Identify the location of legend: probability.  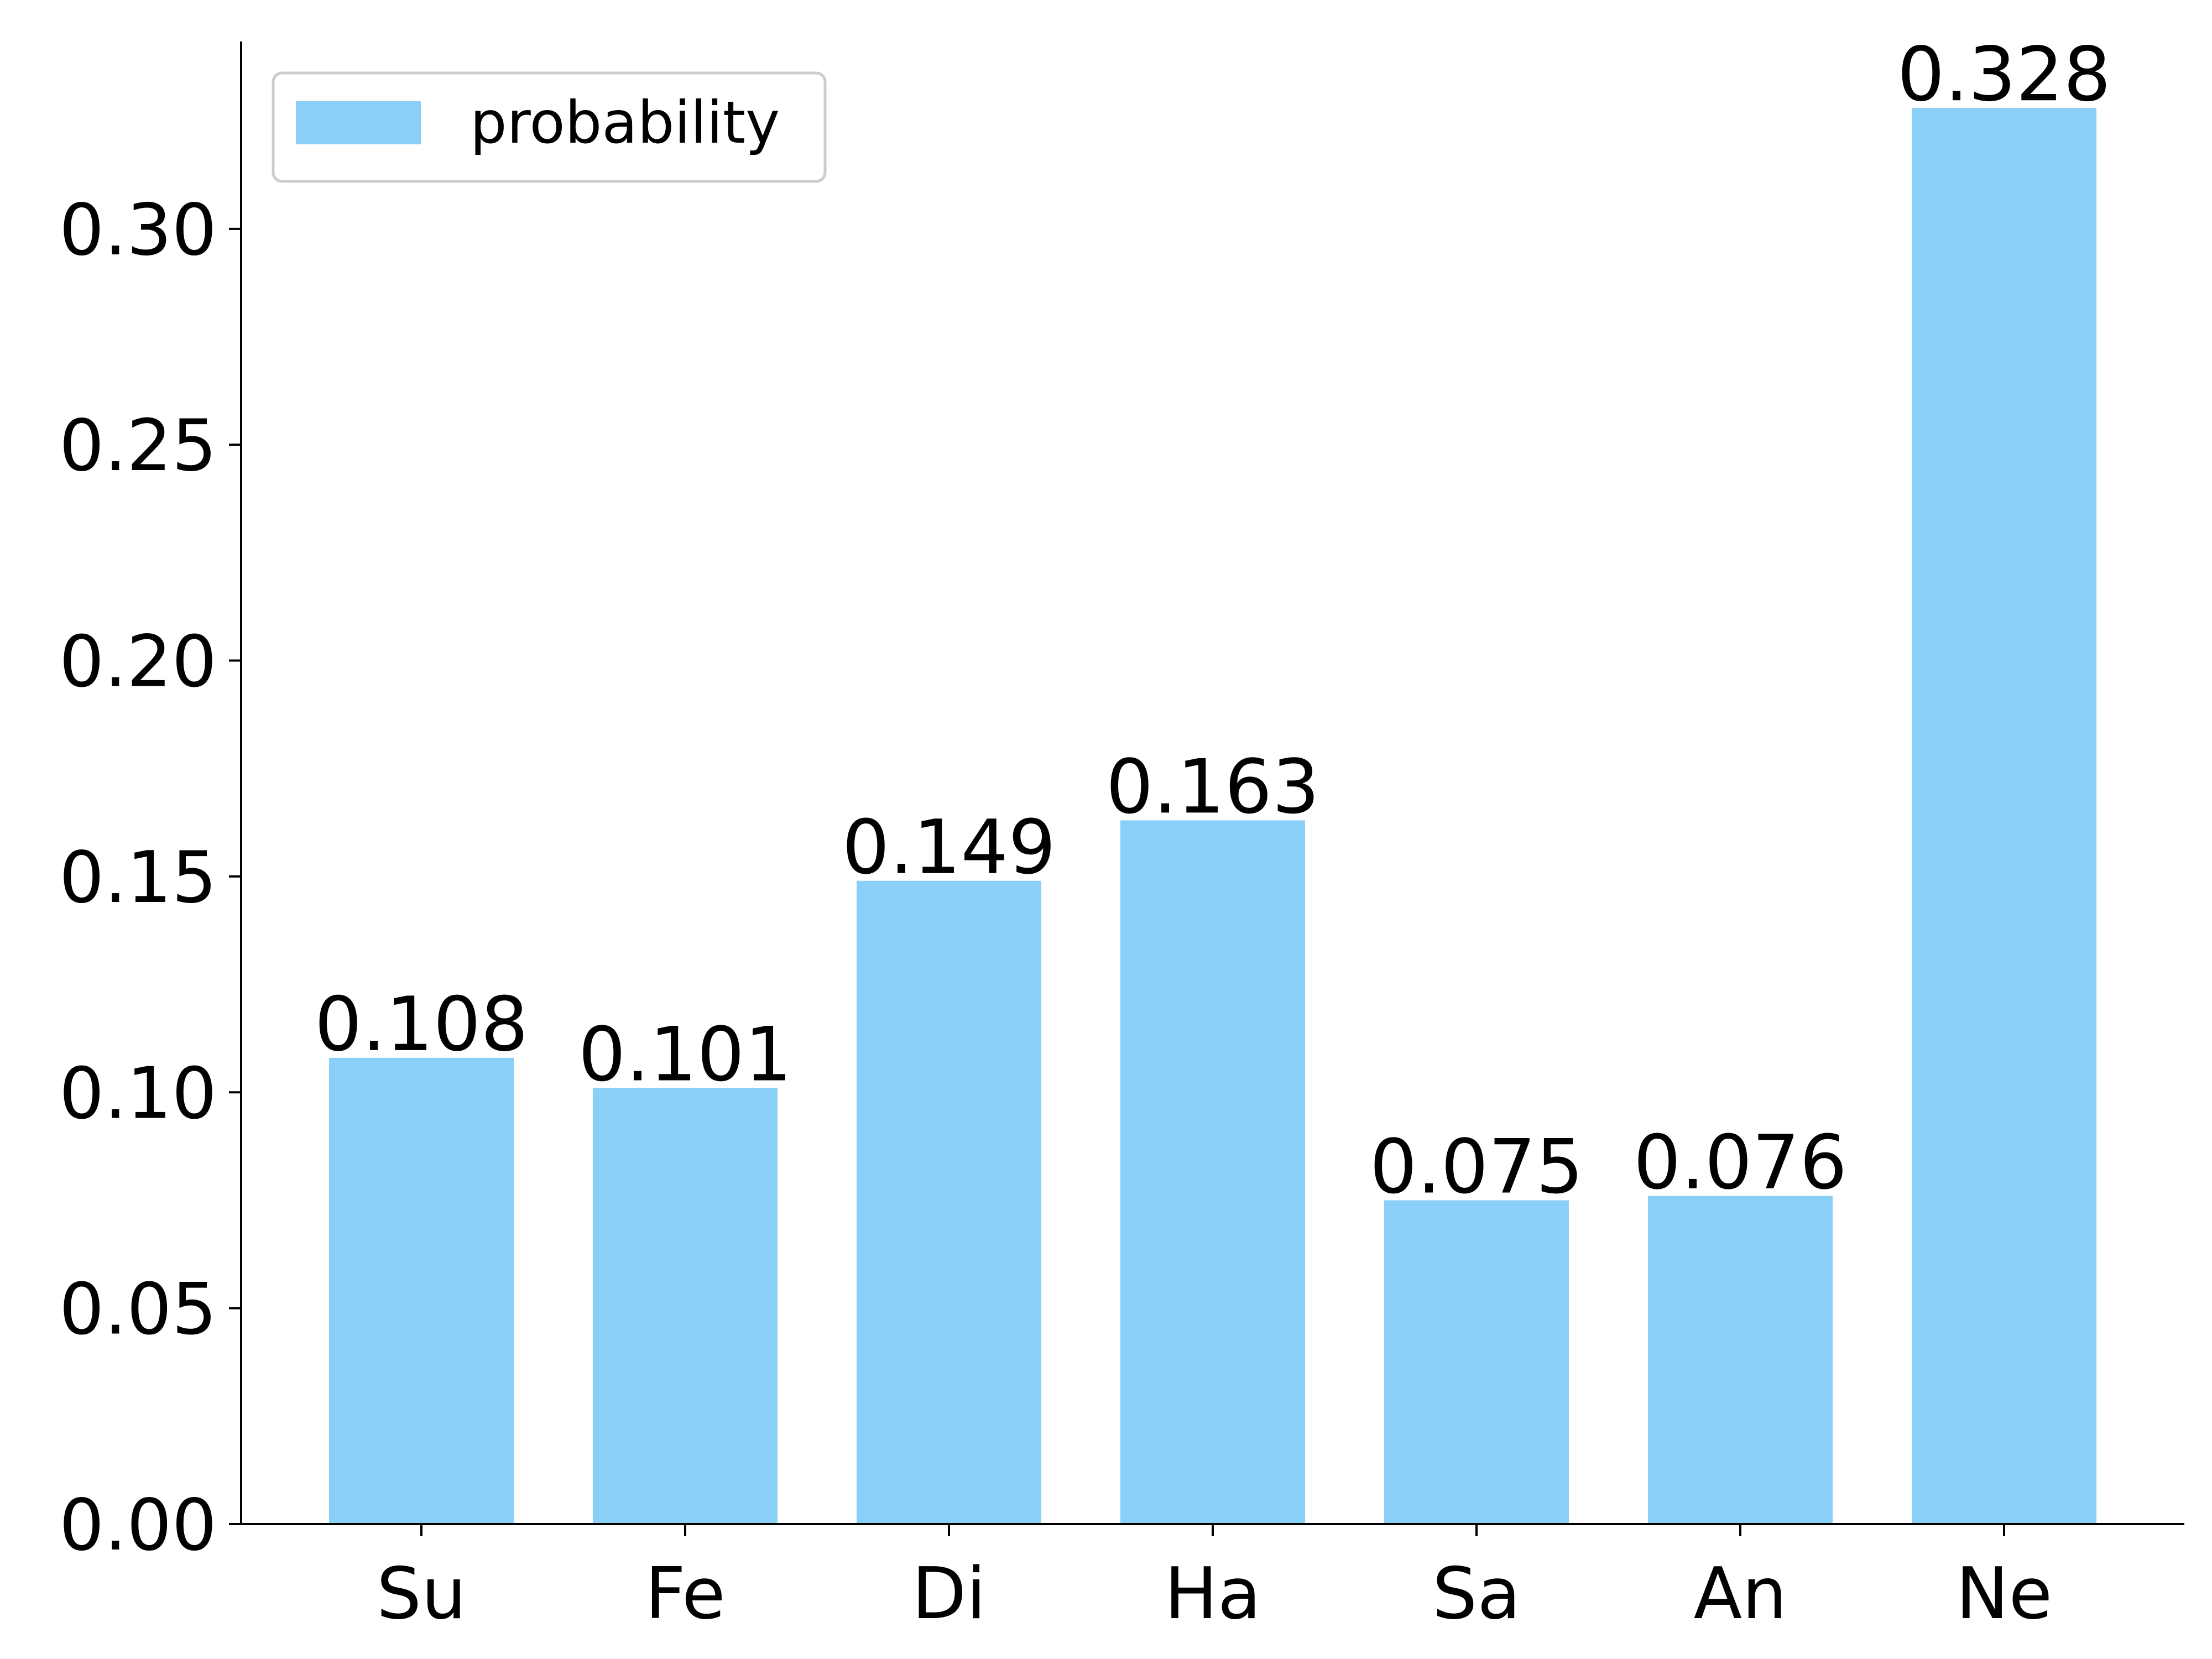
(550, 127).